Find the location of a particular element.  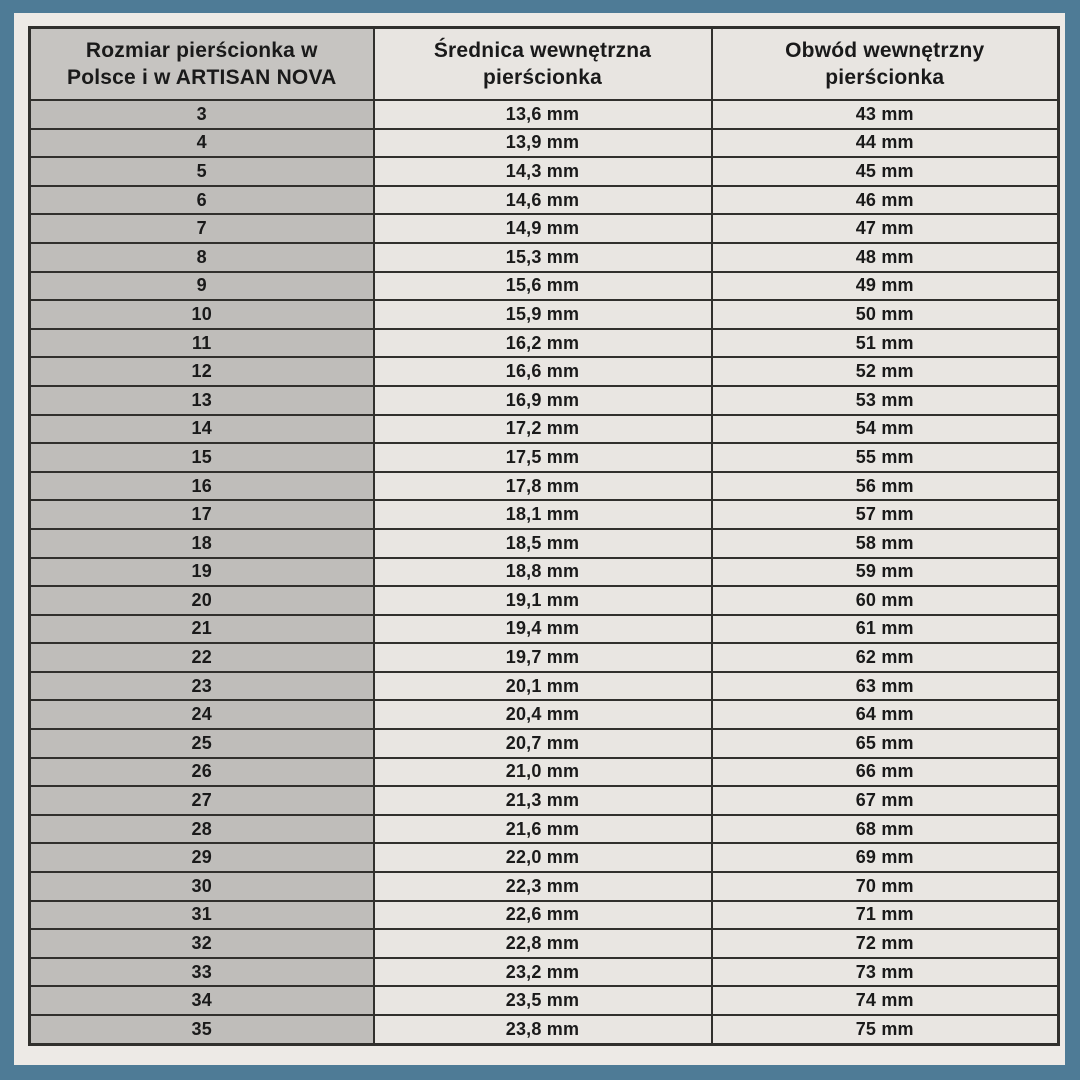

size-cell: 6 is located at coordinates (201, 200).